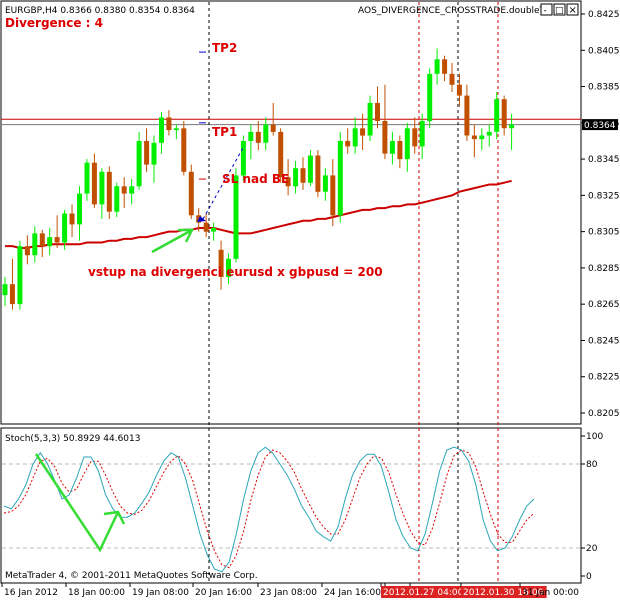  I want to click on time-label: 2012.01.27 04:00, so click(423, 593).